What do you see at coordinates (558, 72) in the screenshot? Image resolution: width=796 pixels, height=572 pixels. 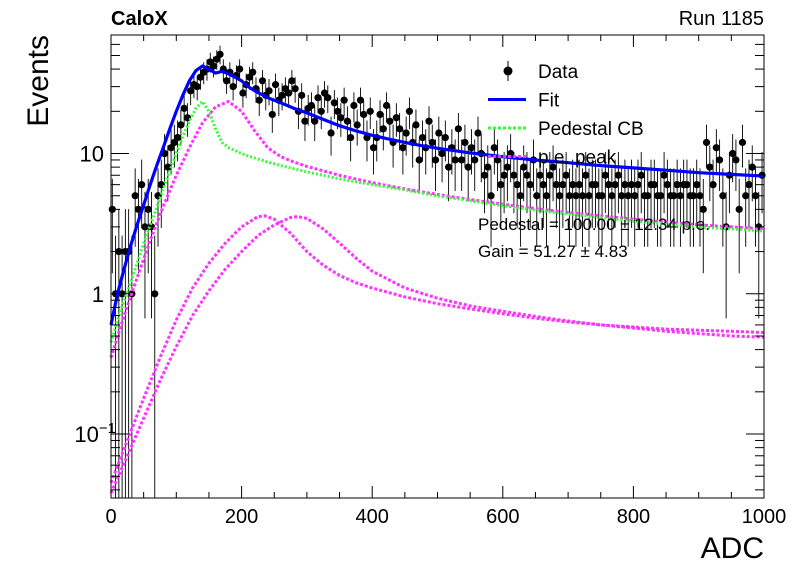 I see `legend-label: Data` at bounding box center [558, 72].